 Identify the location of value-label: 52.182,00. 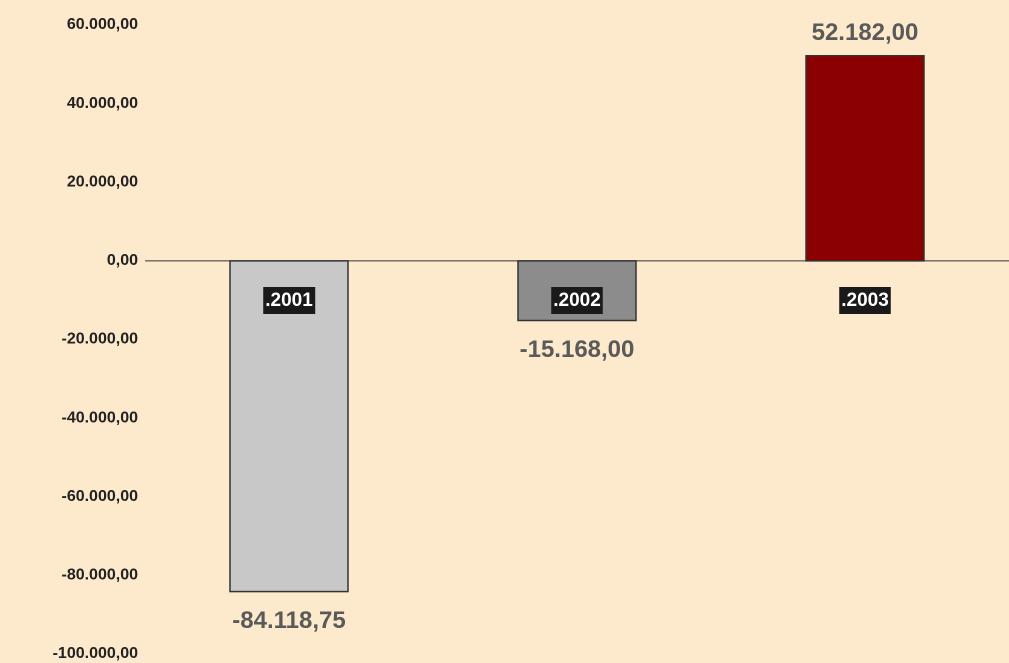
(865, 32).